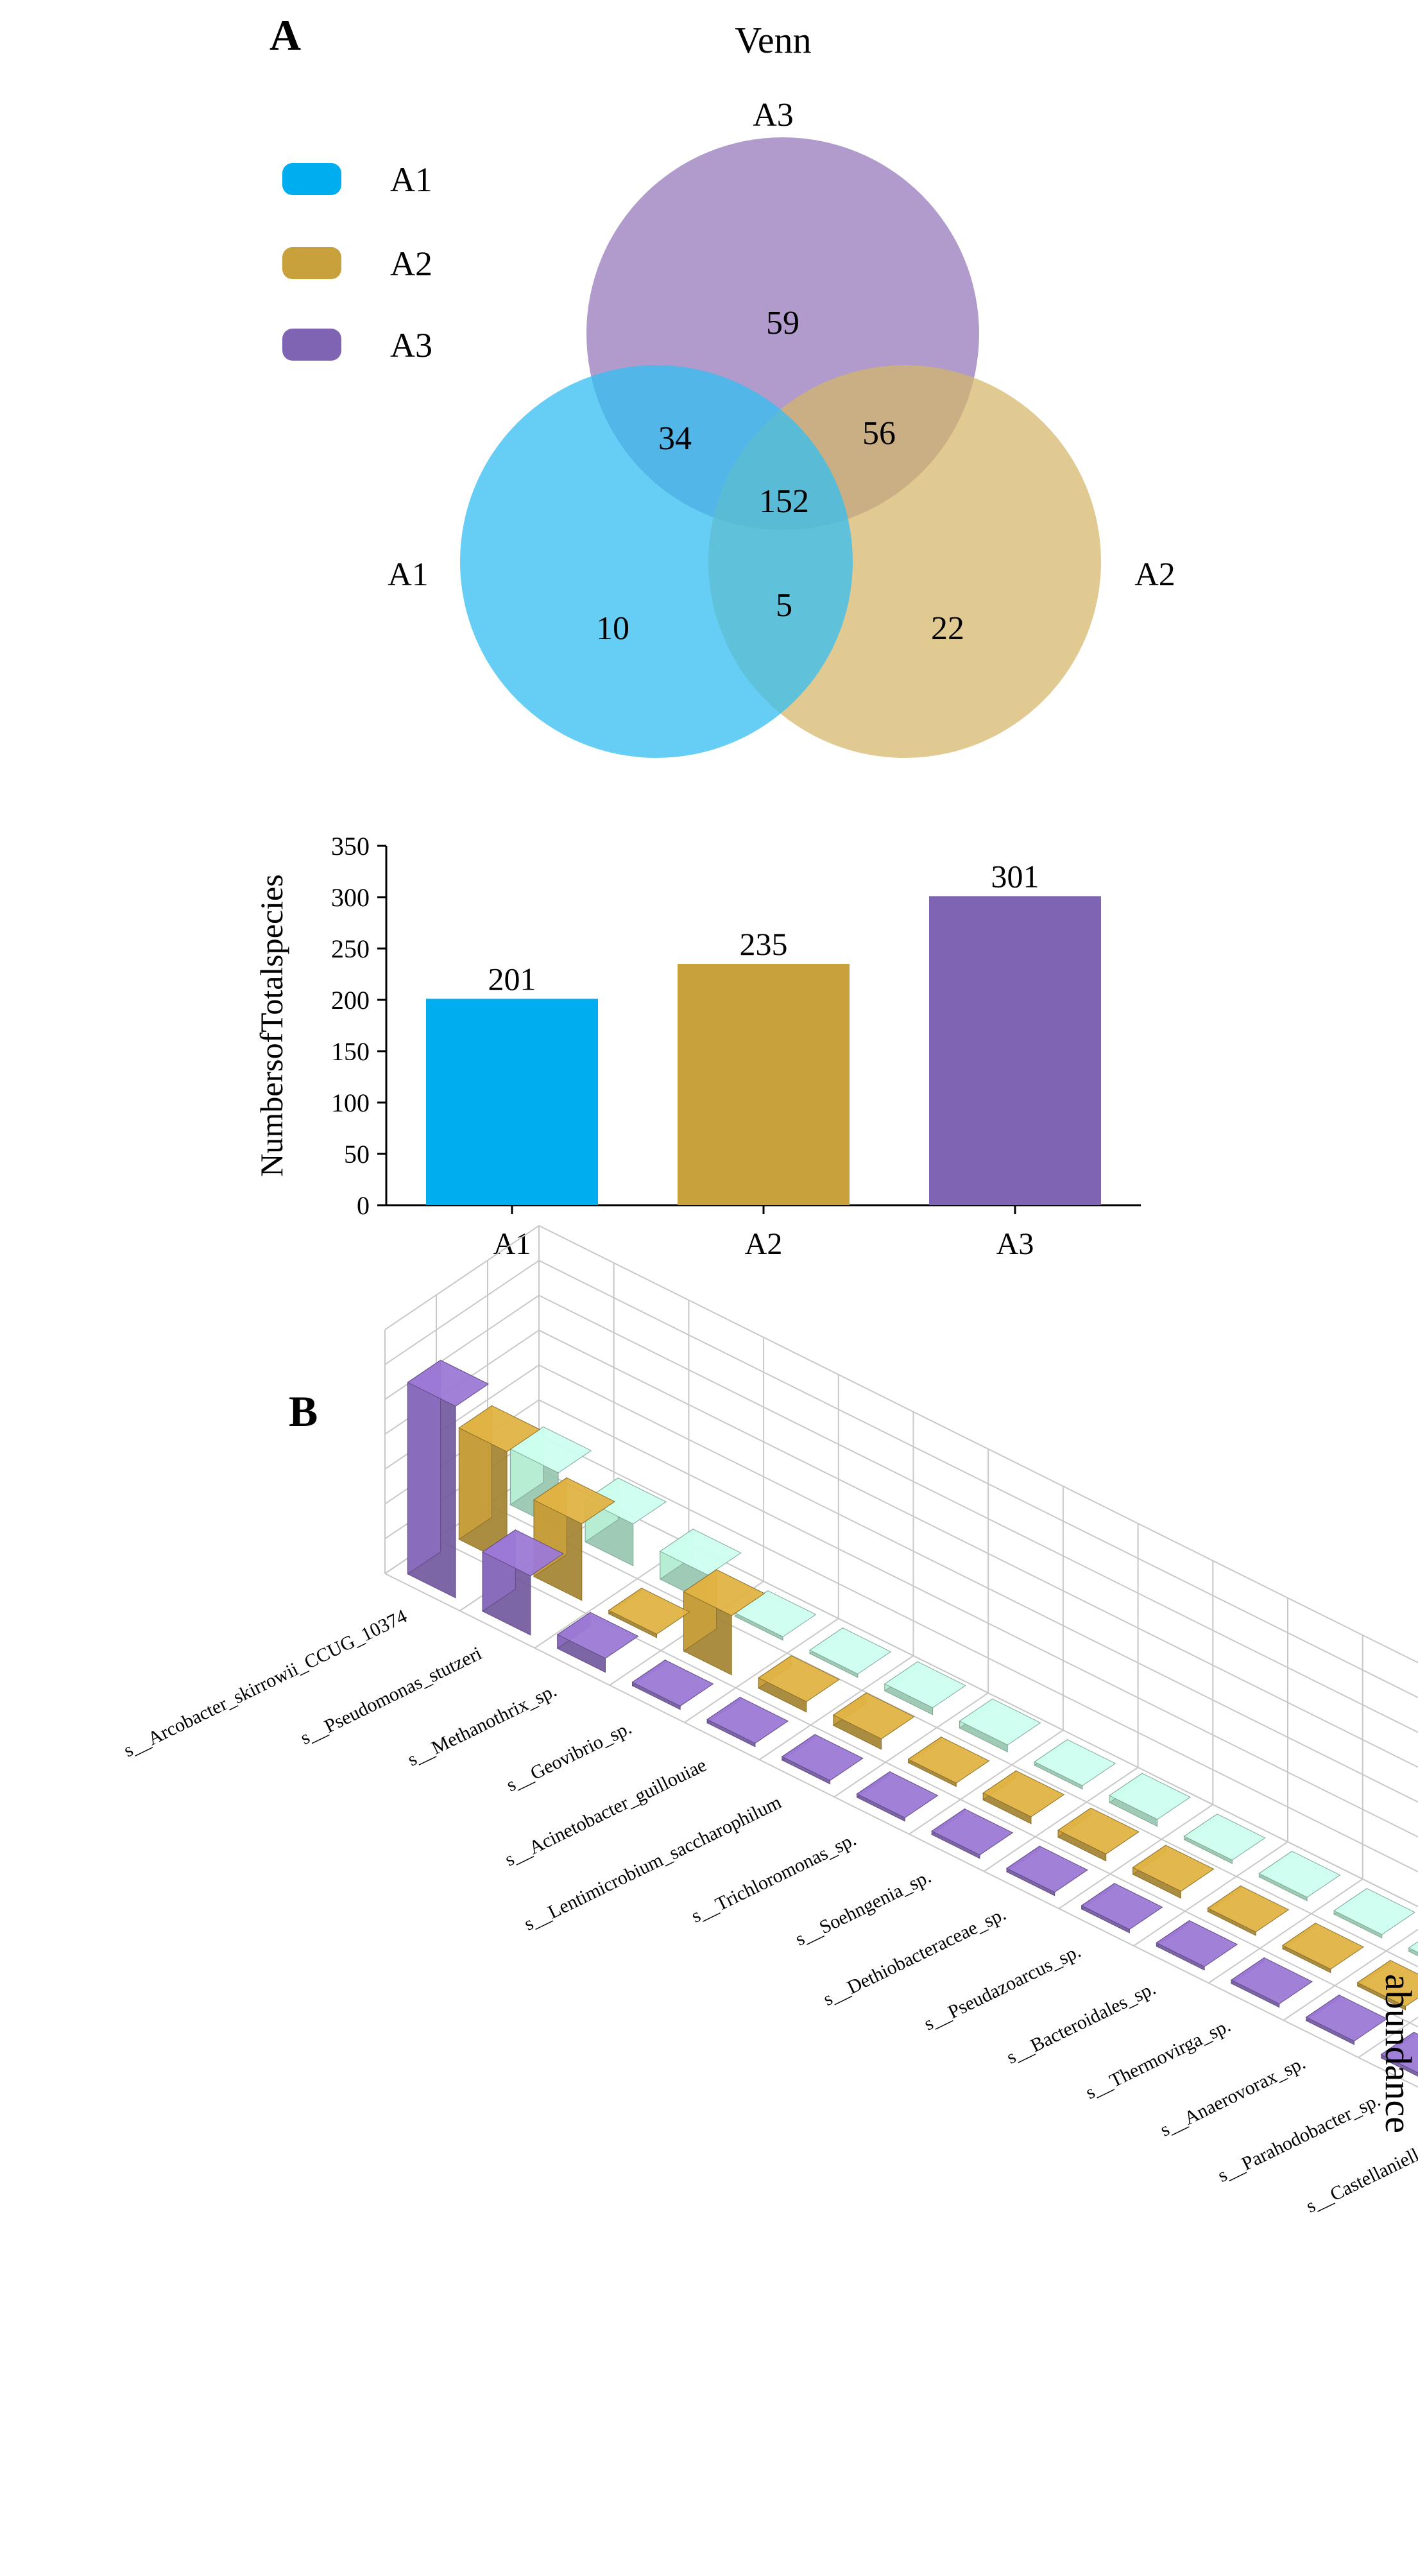 The width and height of the screenshot is (1418, 2576). What do you see at coordinates (411, 179) in the screenshot?
I see `legend-label-a1: A1` at bounding box center [411, 179].